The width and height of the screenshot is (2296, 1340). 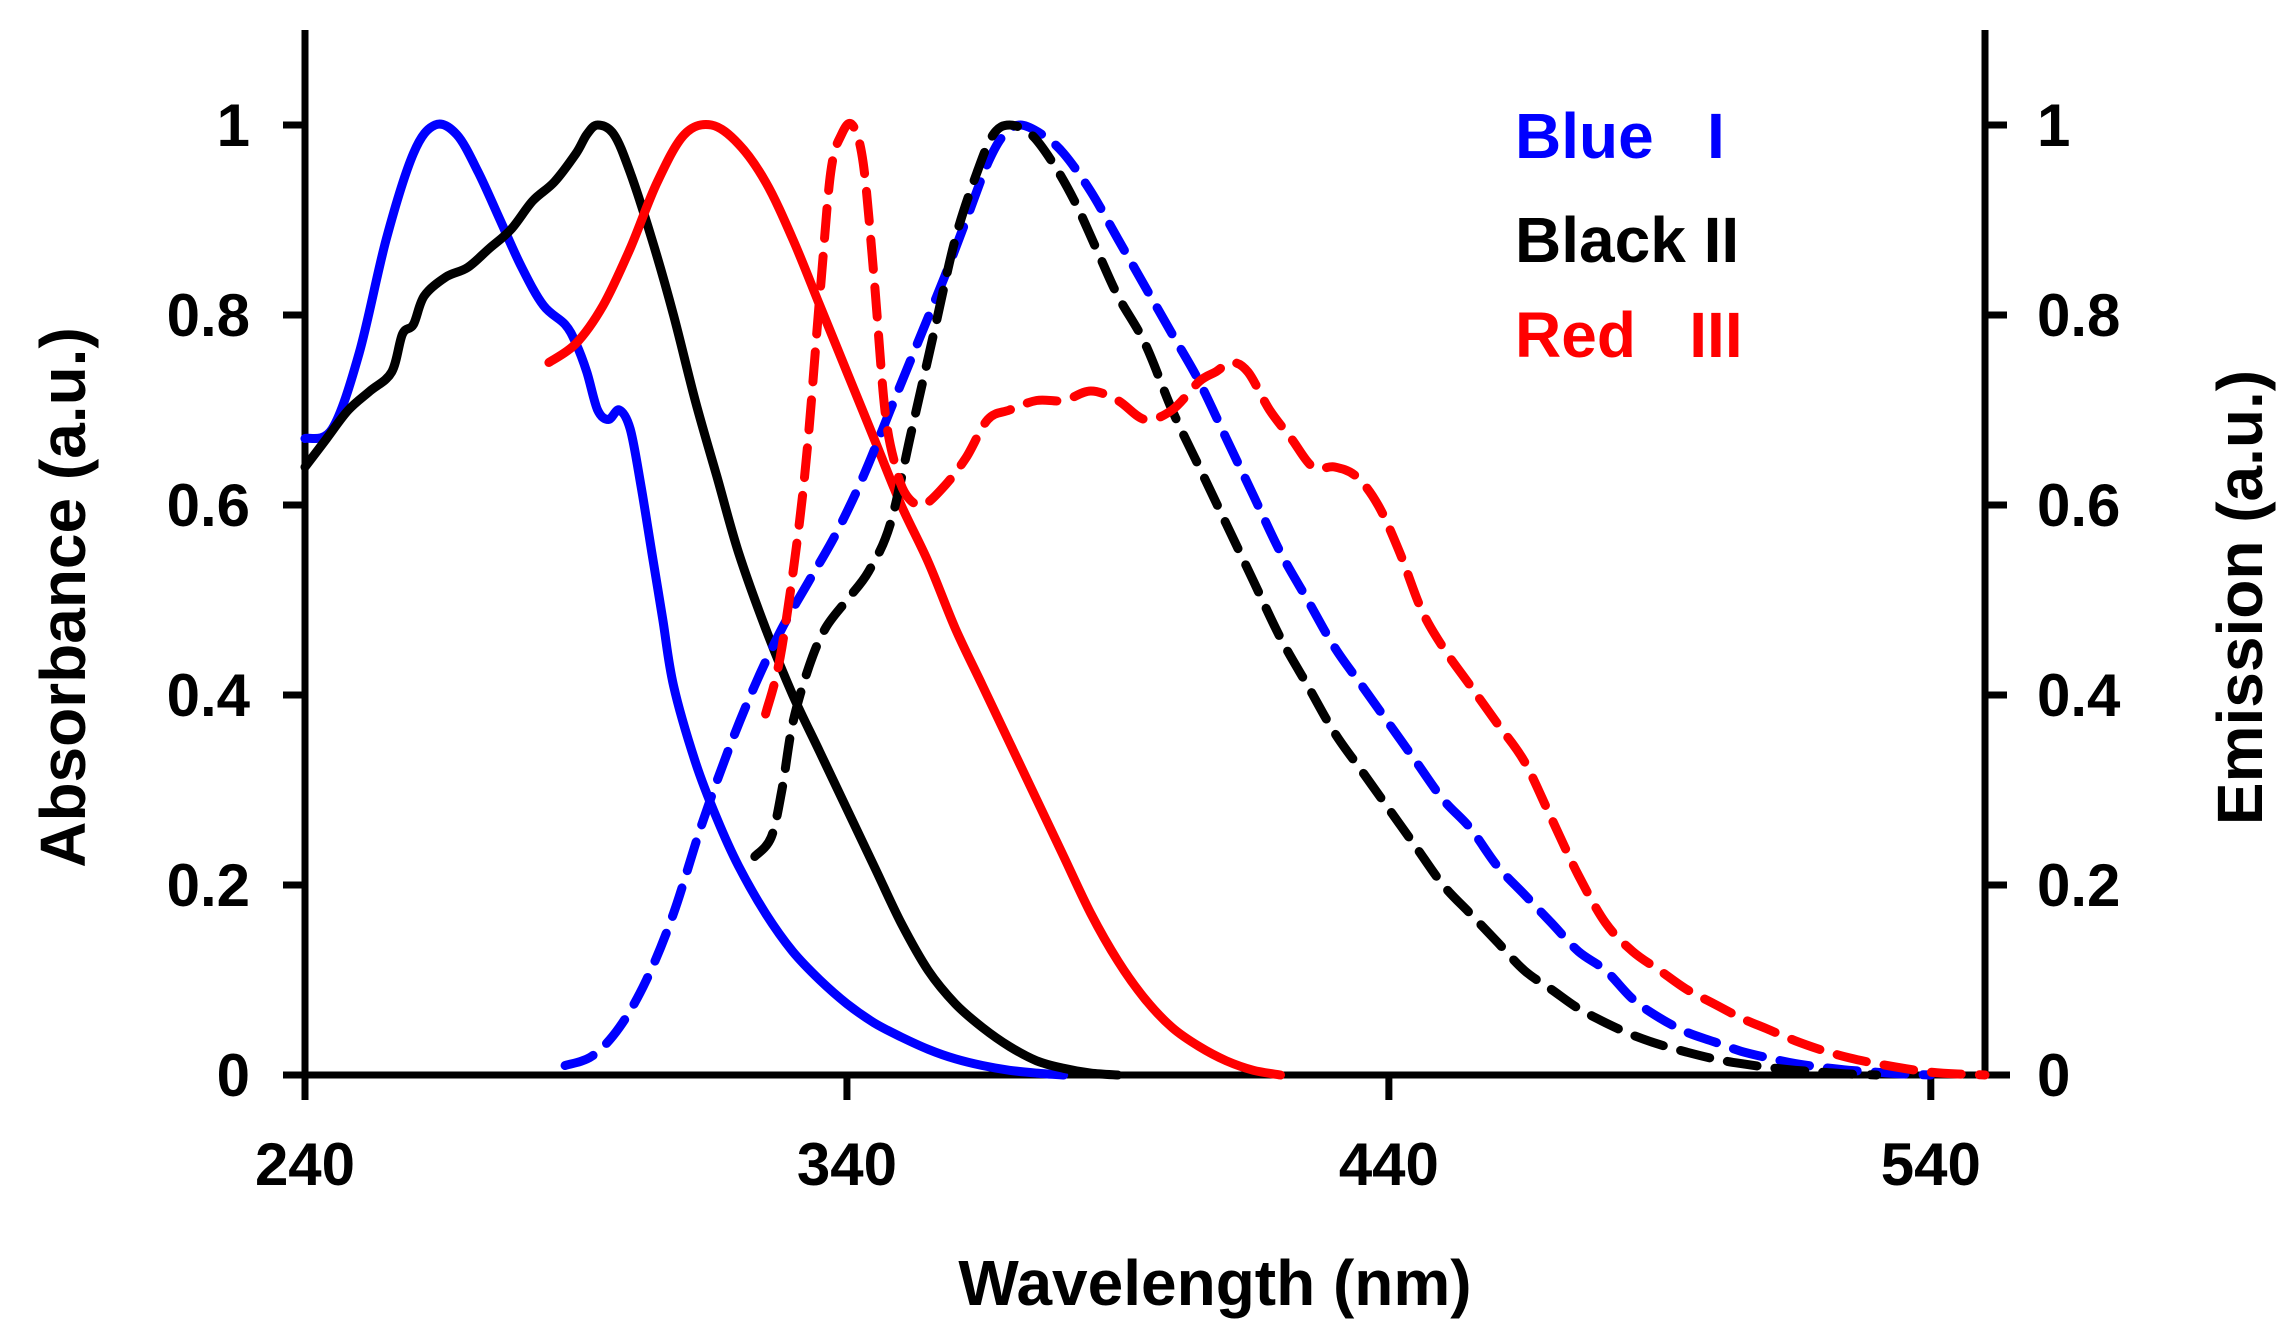 I want to click on left-y-tick-label: 0, so click(x=233, y=1075).